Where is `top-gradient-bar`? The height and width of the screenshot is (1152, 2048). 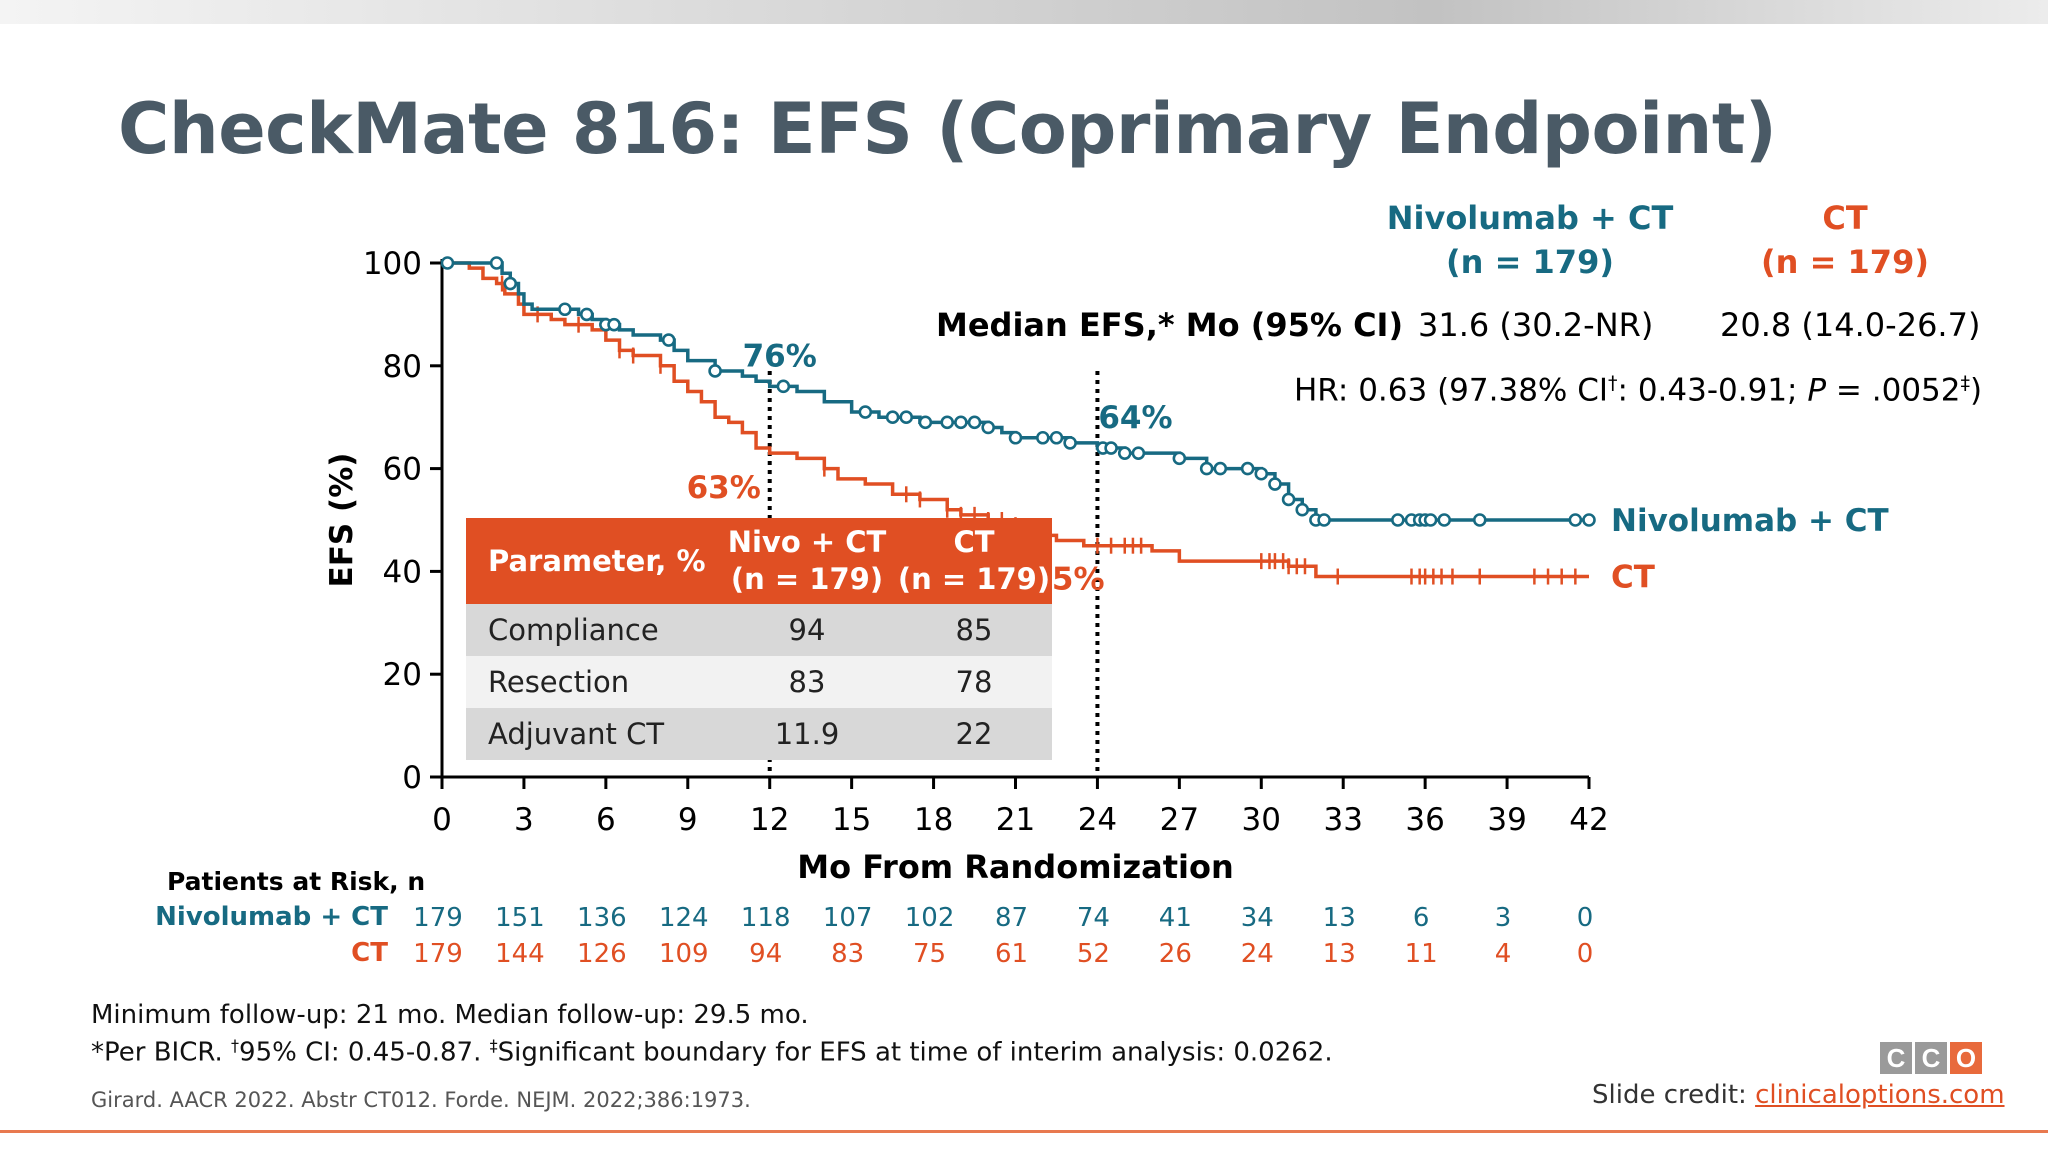
top-gradient-bar is located at coordinates (1024, 12).